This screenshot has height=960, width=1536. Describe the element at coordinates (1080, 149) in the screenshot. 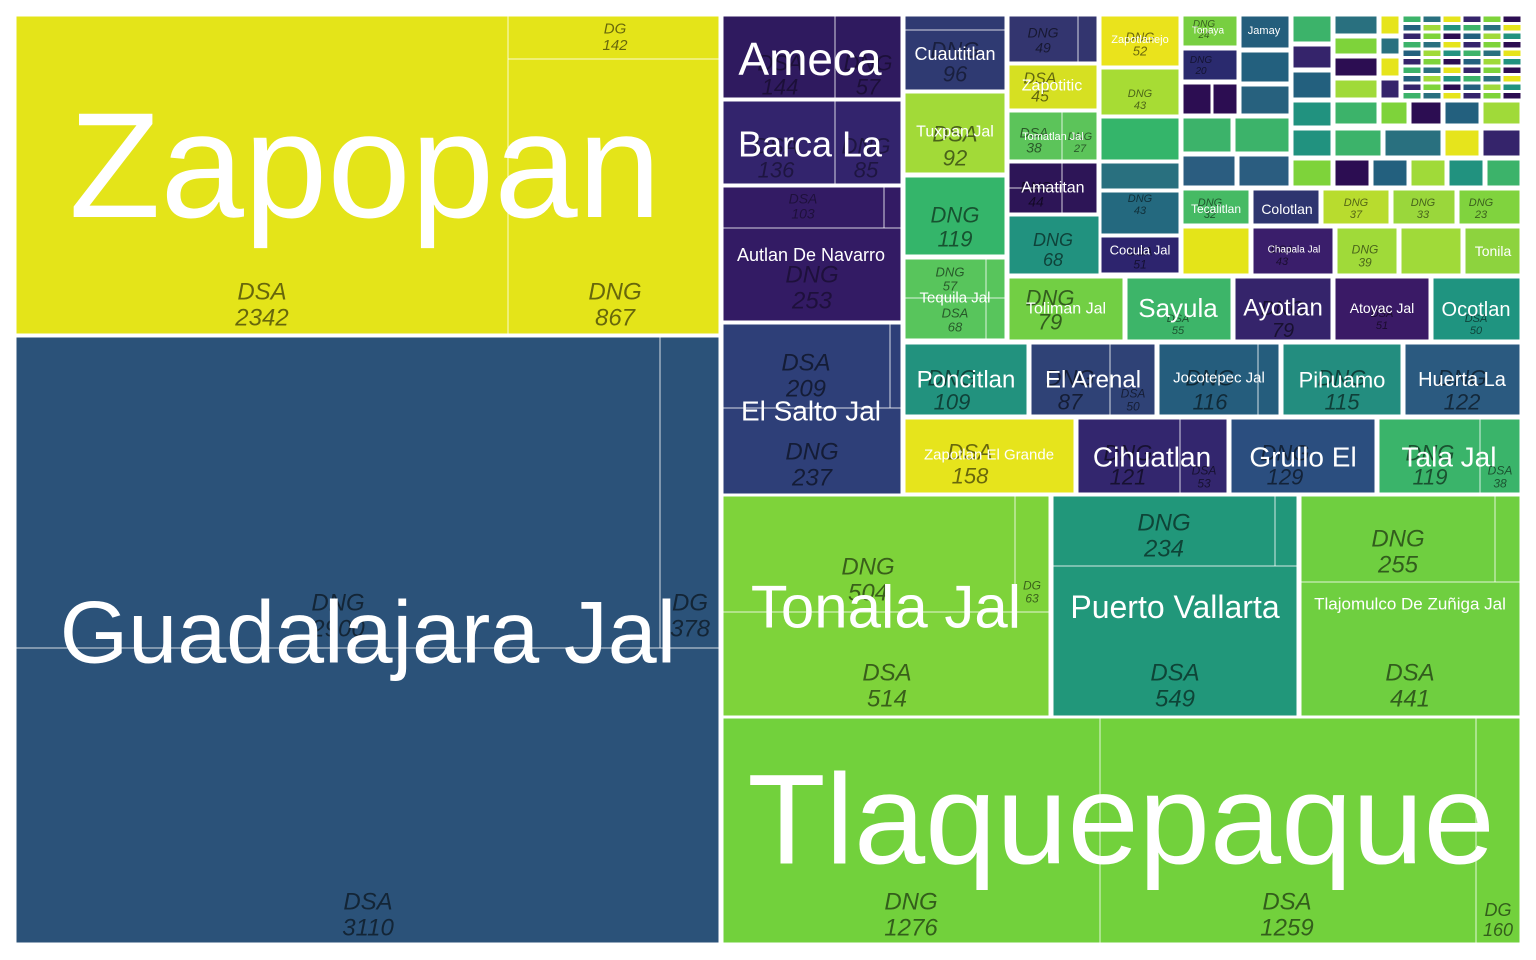

I see `sub-label-value: 27` at that location.